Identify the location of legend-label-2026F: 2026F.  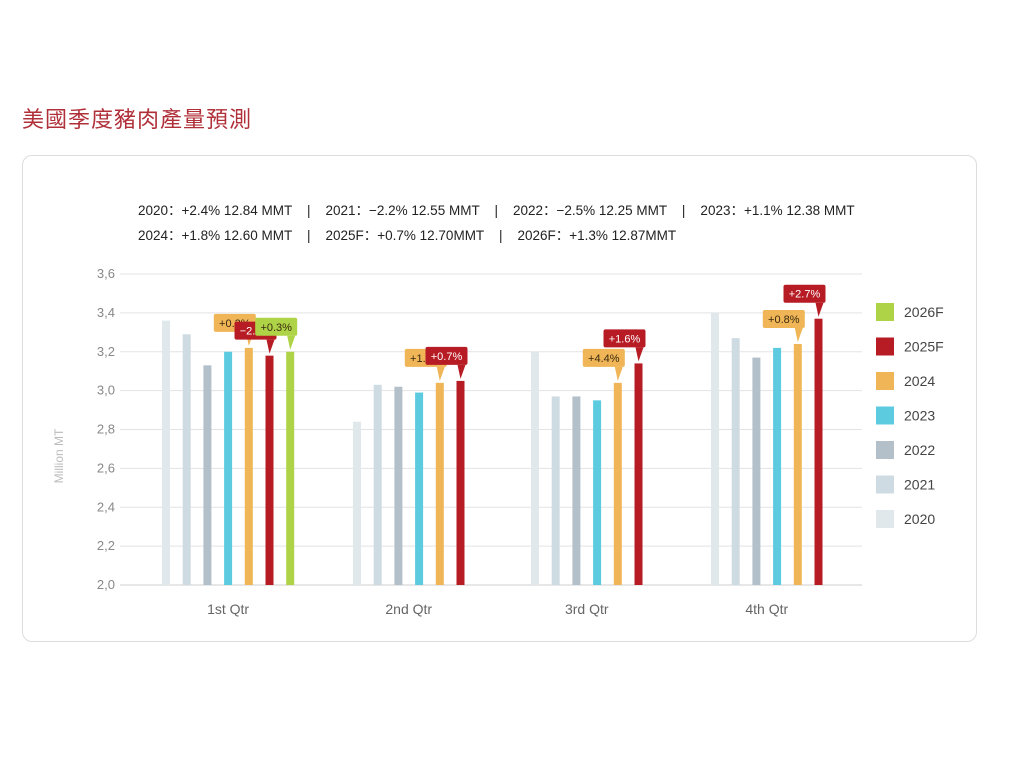
(924, 312).